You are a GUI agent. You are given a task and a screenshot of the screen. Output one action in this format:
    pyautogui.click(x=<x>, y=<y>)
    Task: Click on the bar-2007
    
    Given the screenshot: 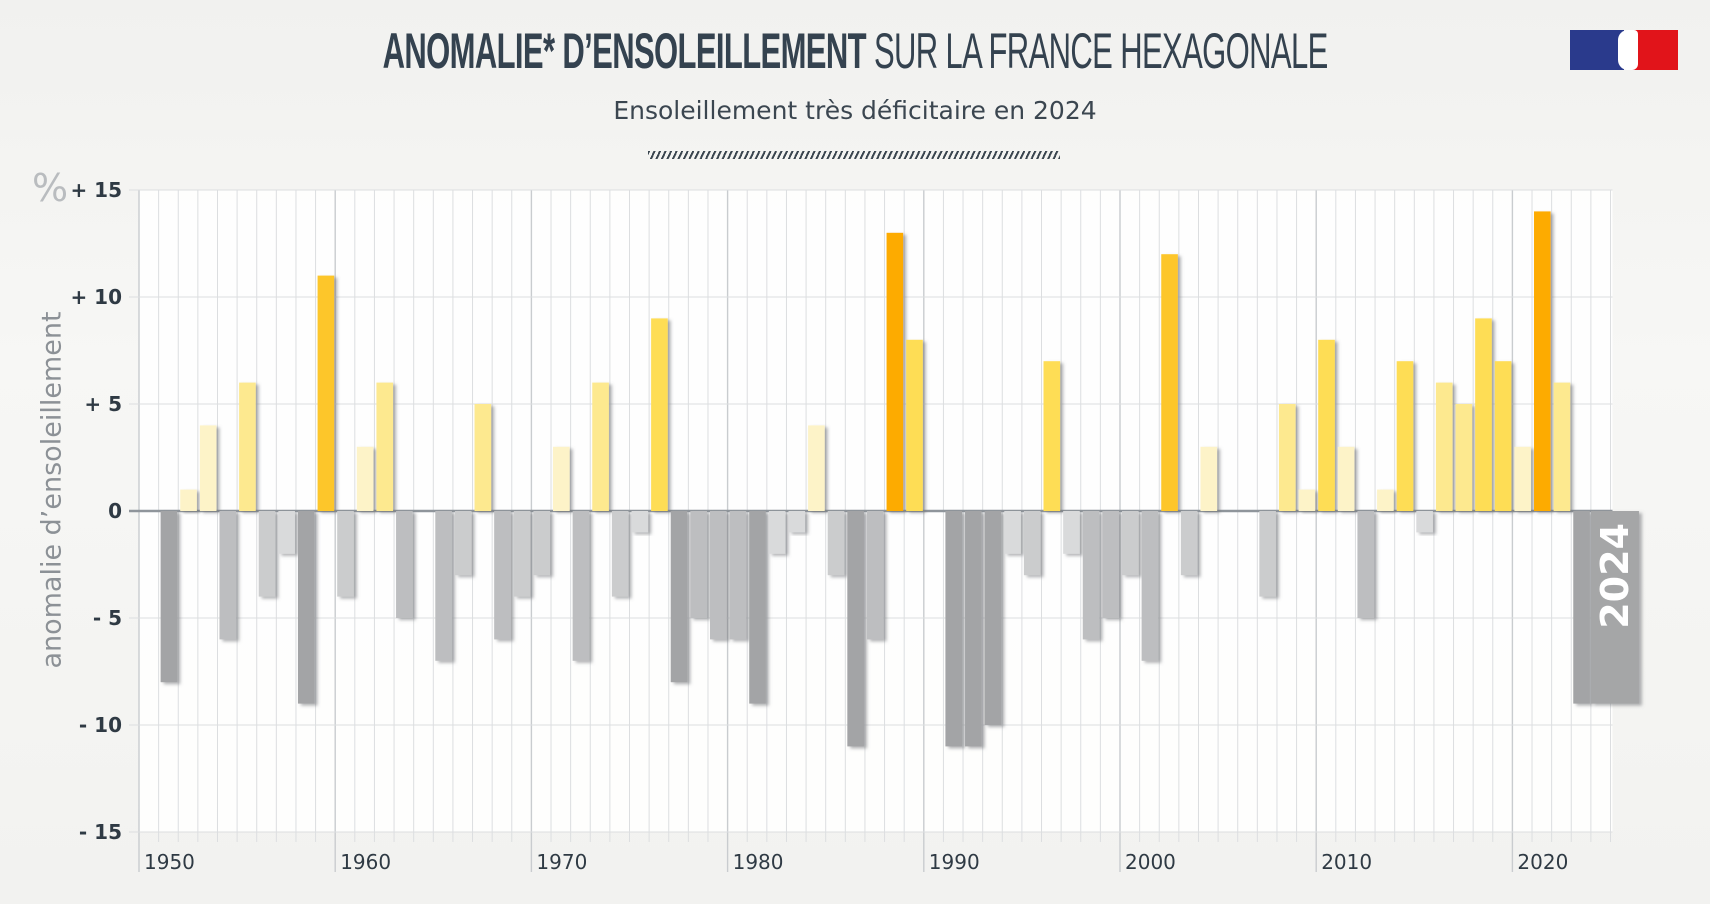 What is the action you would take?
    pyautogui.click(x=1267, y=554)
    